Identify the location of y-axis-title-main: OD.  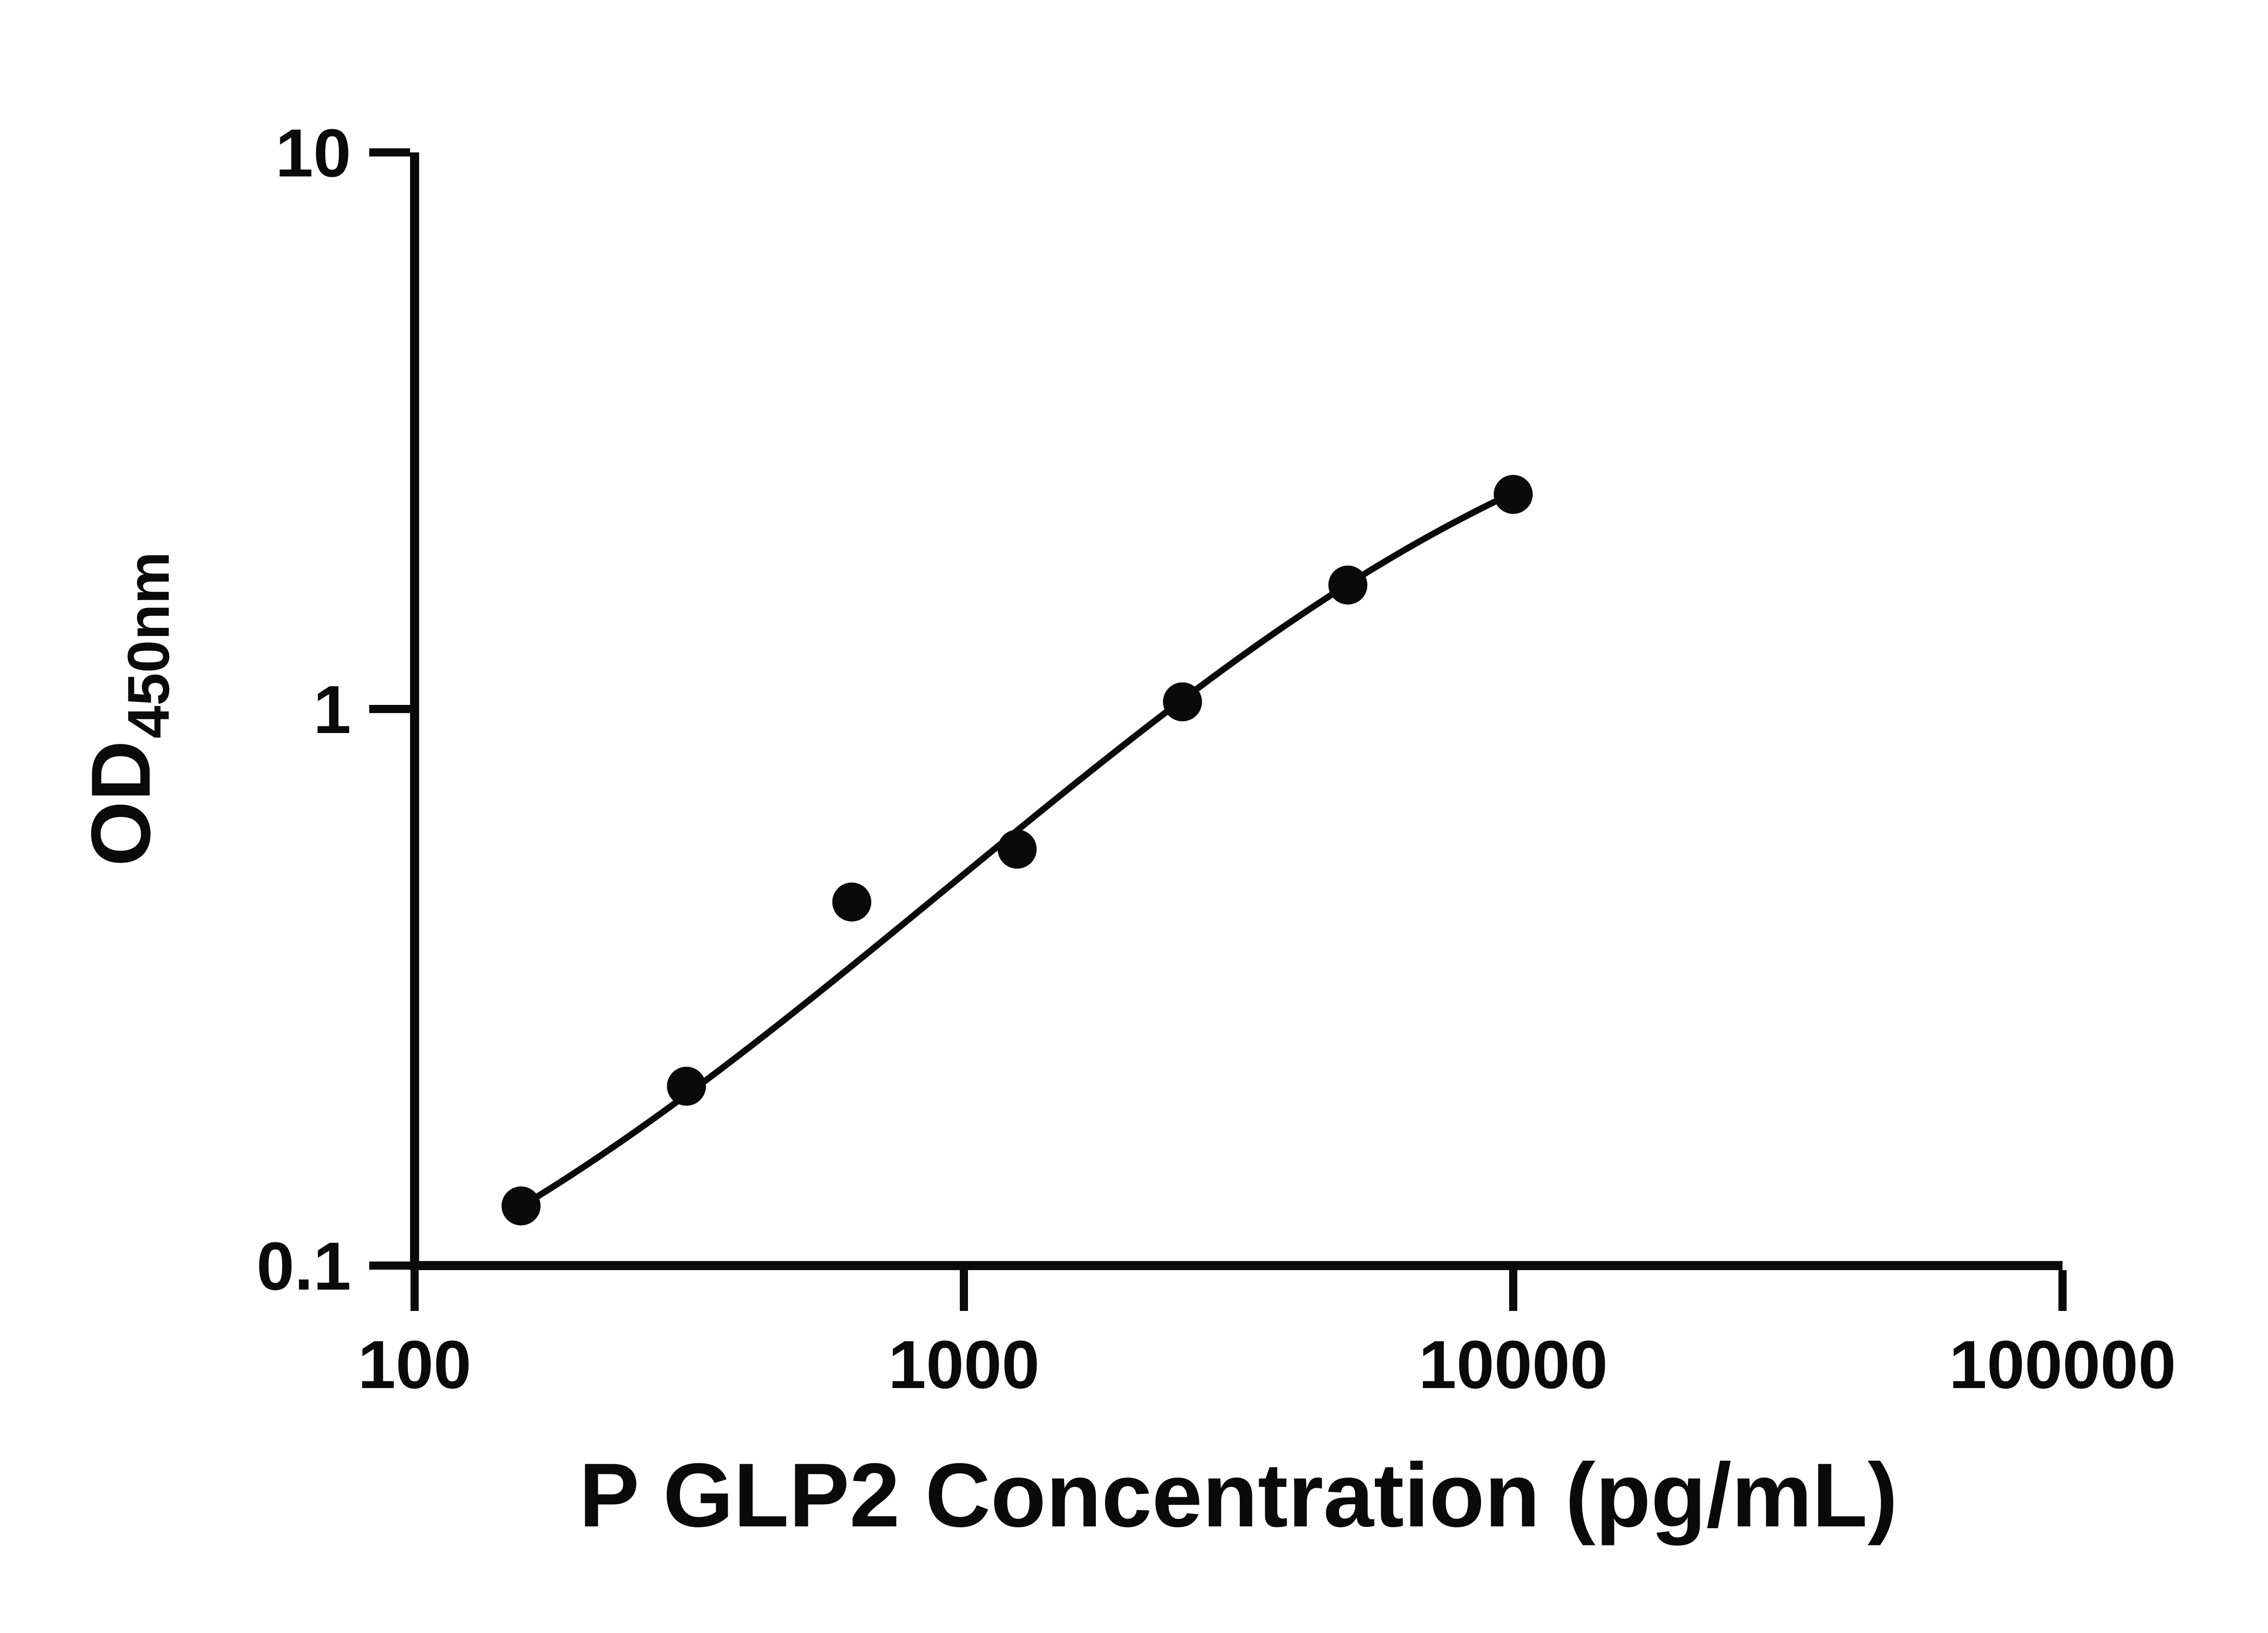
(121, 803).